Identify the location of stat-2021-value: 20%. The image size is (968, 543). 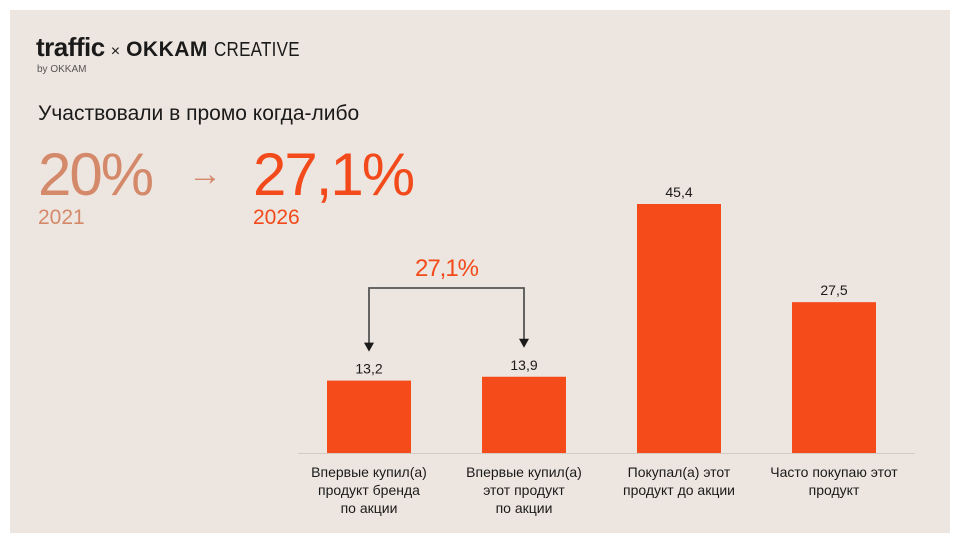
(96, 174).